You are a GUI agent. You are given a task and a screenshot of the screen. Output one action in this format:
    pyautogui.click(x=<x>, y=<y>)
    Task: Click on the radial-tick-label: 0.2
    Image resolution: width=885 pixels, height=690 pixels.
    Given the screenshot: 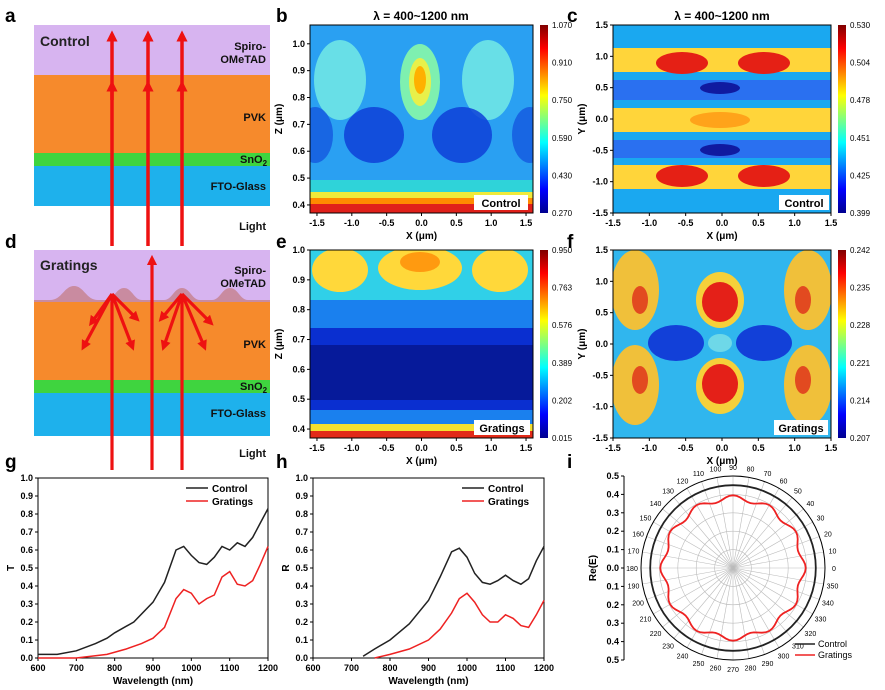 What is the action you would take?
    pyautogui.click(x=612, y=605)
    